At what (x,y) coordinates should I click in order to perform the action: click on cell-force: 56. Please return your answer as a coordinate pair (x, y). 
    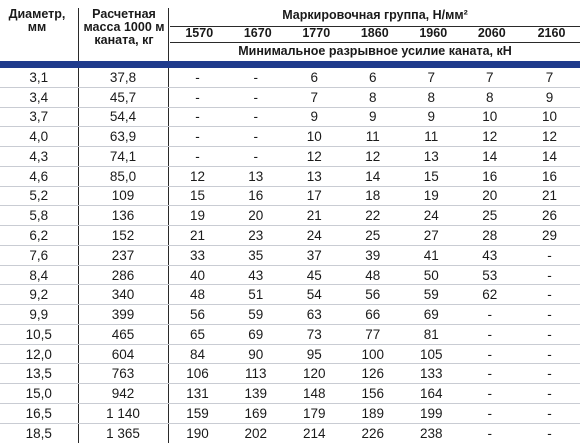
    Looking at the image, I should click on (197, 314).